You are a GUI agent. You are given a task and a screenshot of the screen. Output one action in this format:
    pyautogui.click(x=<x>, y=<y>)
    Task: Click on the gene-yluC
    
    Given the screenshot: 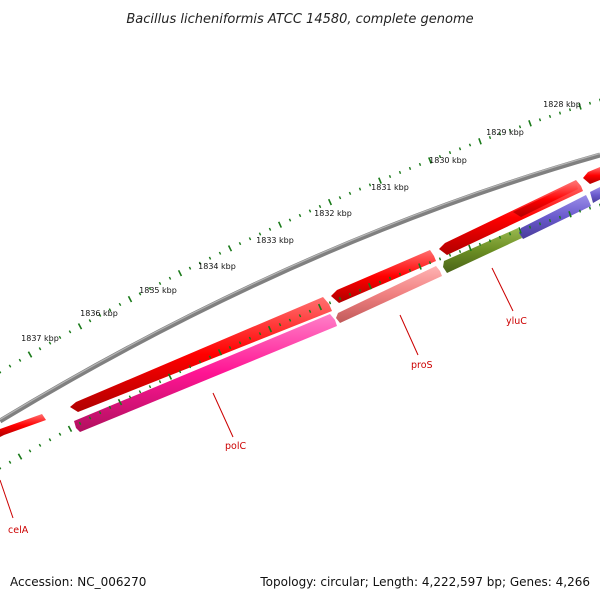 What is the action you would take?
    pyautogui.click(x=482, y=250)
    